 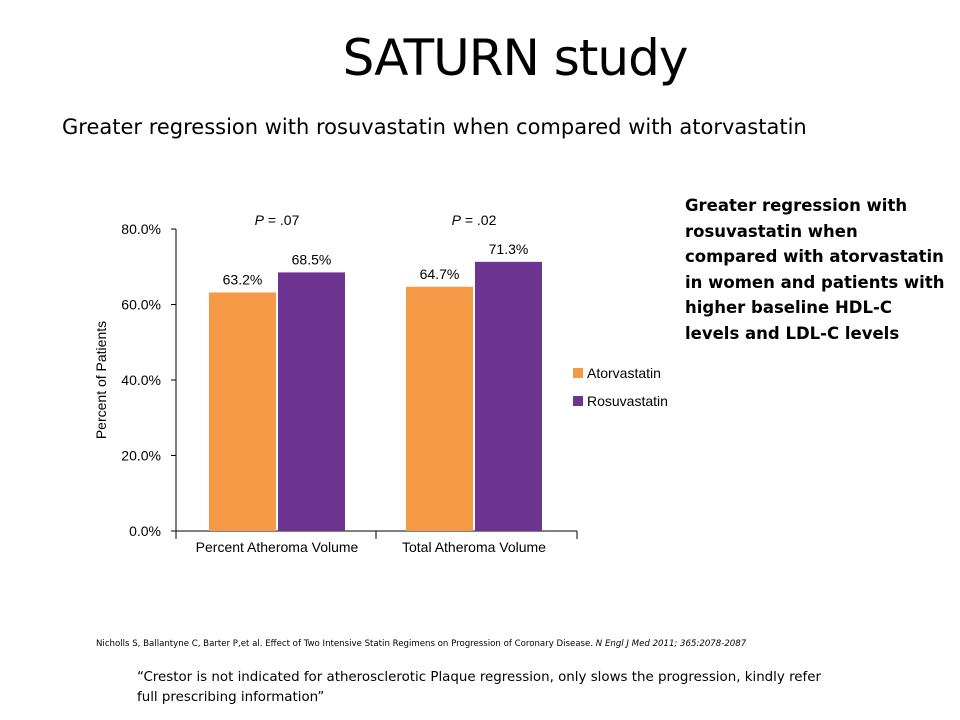 What do you see at coordinates (479, 220) in the screenshot?
I see `p-value-text: = .02` at bounding box center [479, 220].